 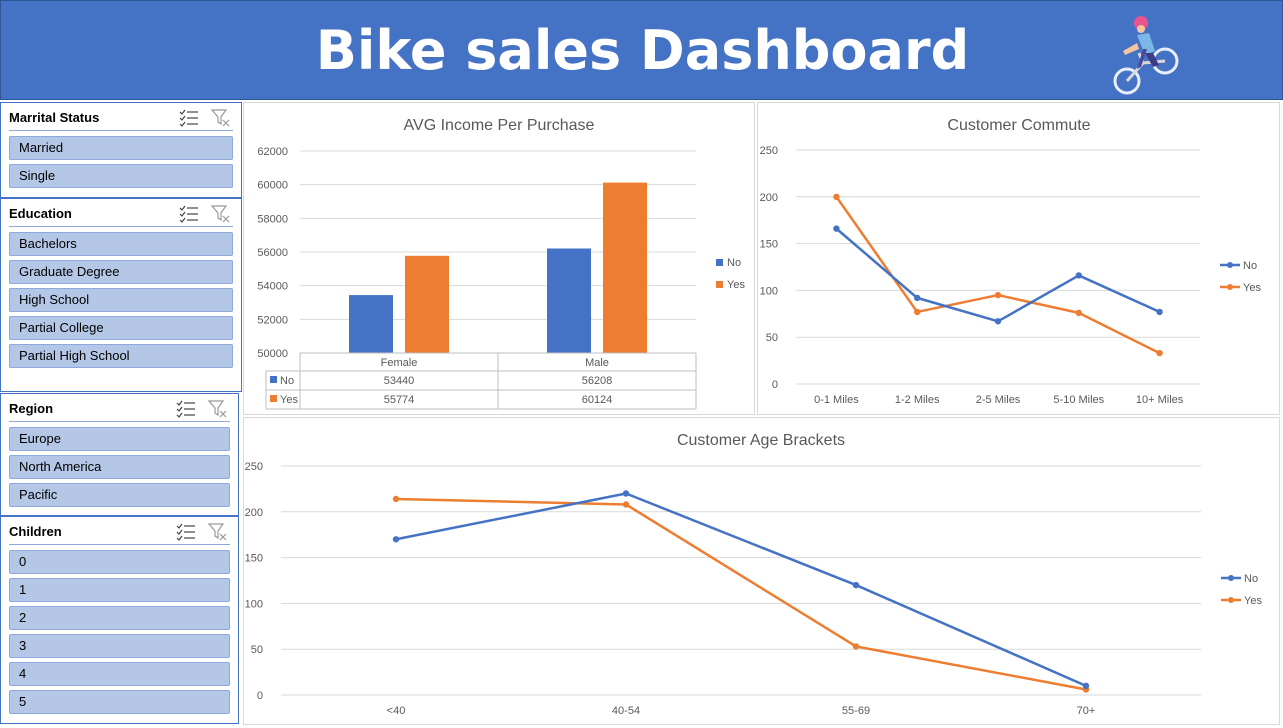 I want to click on cyclist-icon, so click(x=1146, y=55).